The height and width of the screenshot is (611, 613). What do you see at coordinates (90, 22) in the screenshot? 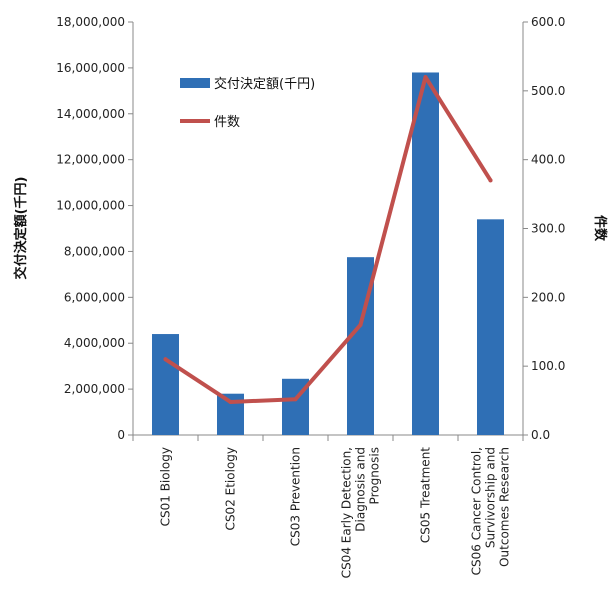
I see `y-tick-label: 18,000,000` at bounding box center [90, 22].